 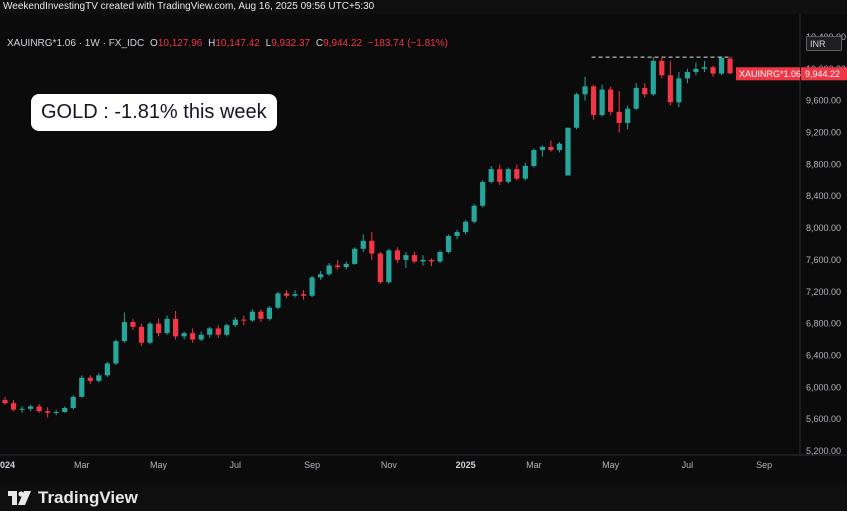 What do you see at coordinates (823, 196) in the screenshot?
I see `y-tick-label: 8,400.00` at bounding box center [823, 196].